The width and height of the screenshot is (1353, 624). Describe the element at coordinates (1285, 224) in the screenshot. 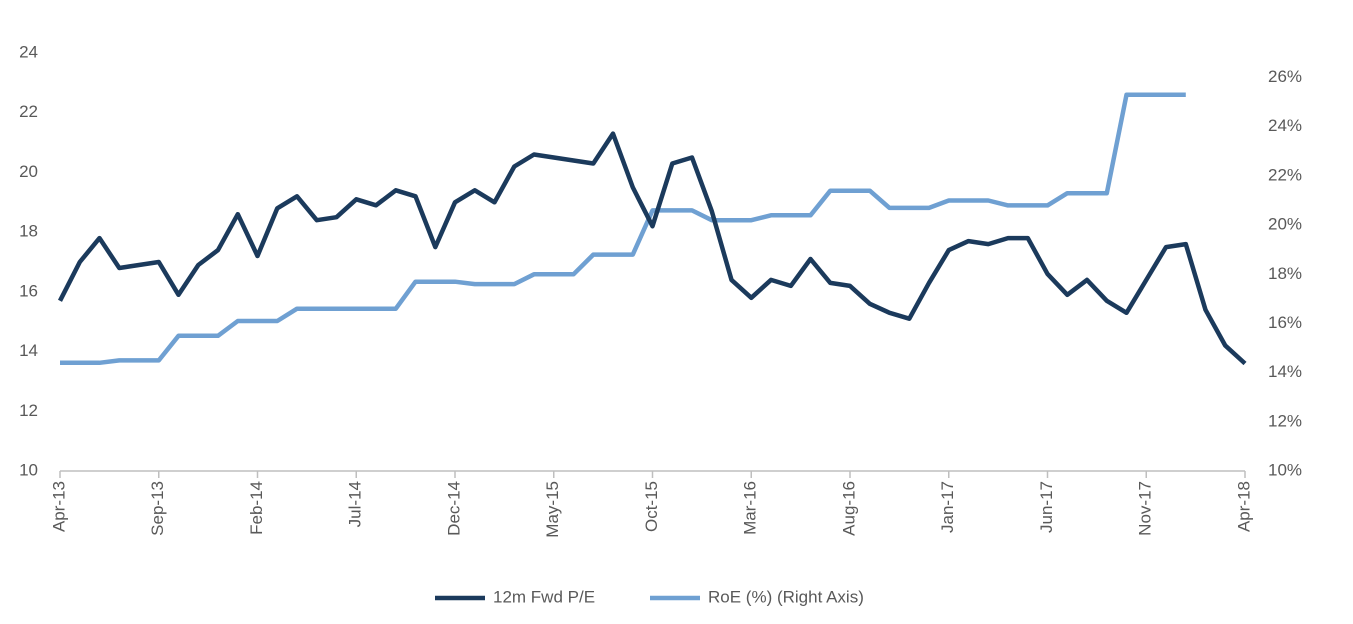

I see `y2-tick-label: 20%` at that location.